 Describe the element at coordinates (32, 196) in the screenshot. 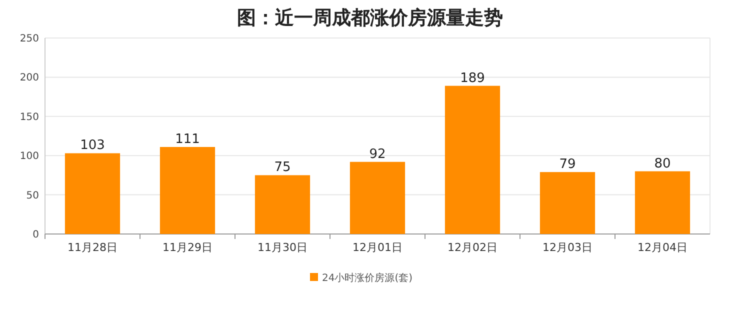

I see `y-tick-label: 50` at that location.